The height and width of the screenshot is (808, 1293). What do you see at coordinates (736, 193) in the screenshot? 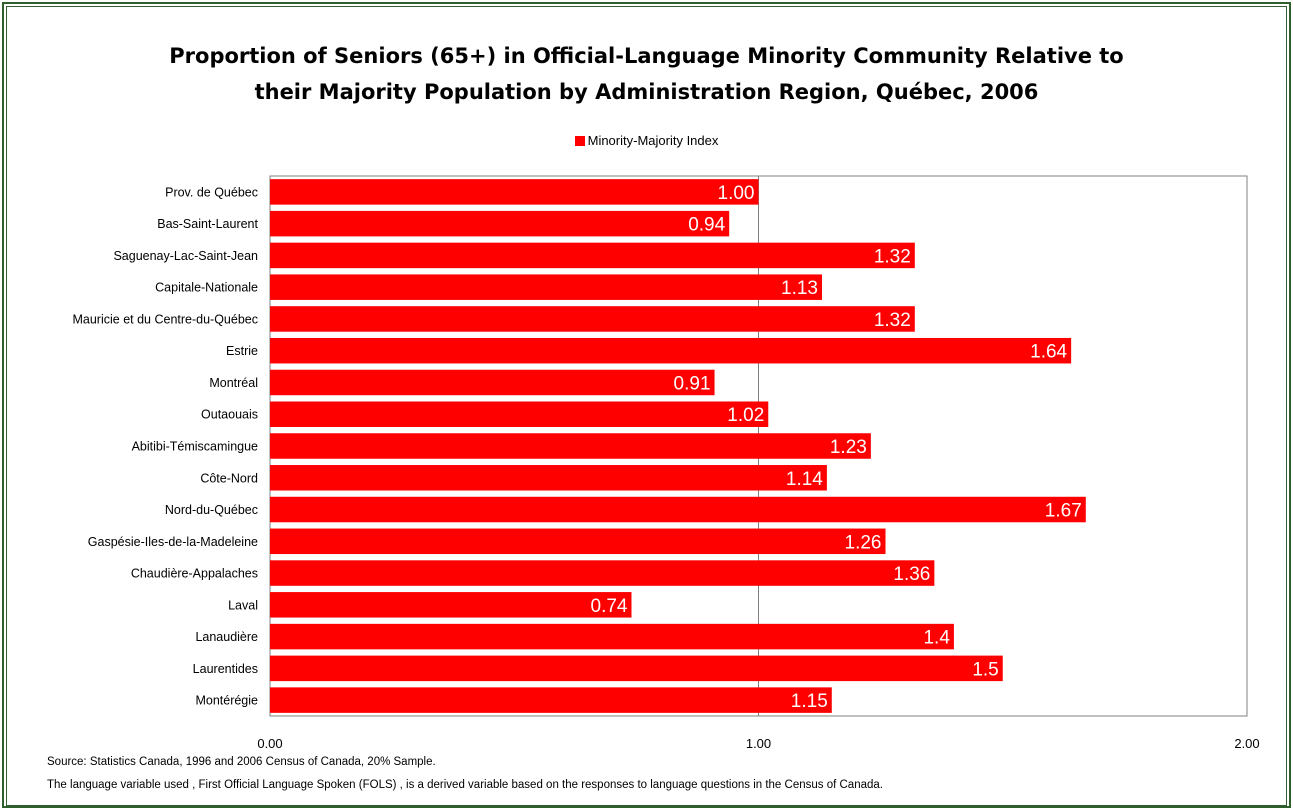
I see `data-label: 1.00` at bounding box center [736, 193].